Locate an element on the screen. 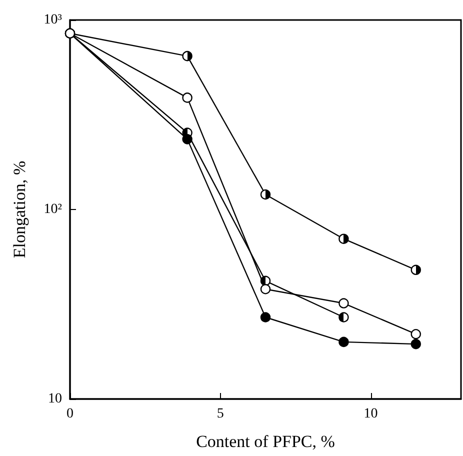  y-tick-label: 10² is located at coordinates (53, 209).